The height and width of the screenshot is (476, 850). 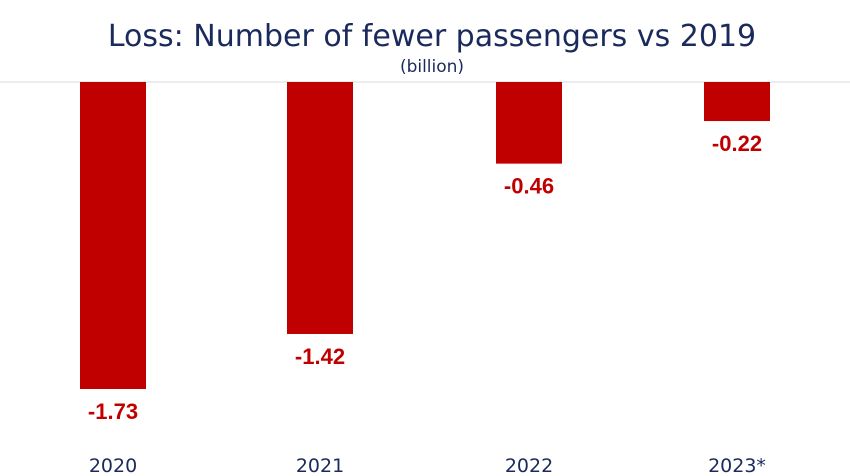 I want to click on category-label-2: 2021, so click(x=320, y=465).